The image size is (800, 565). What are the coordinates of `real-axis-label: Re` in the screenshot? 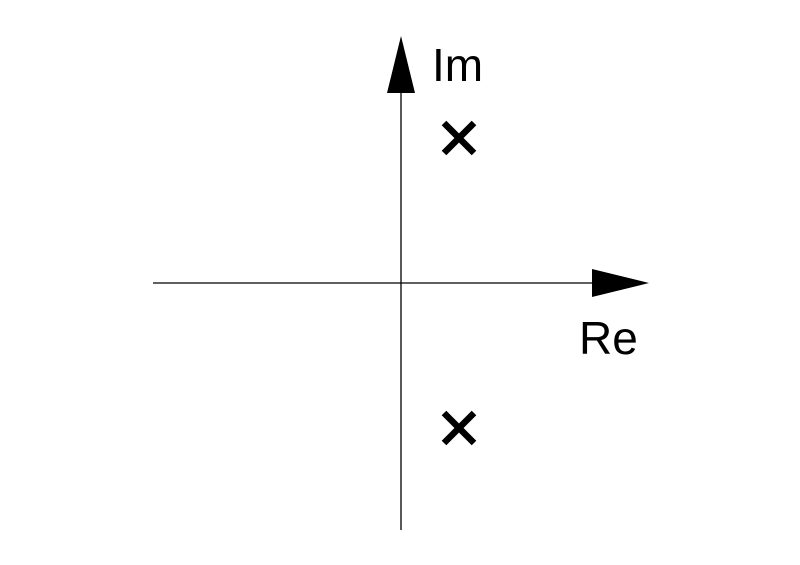 It's located at (608, 338).